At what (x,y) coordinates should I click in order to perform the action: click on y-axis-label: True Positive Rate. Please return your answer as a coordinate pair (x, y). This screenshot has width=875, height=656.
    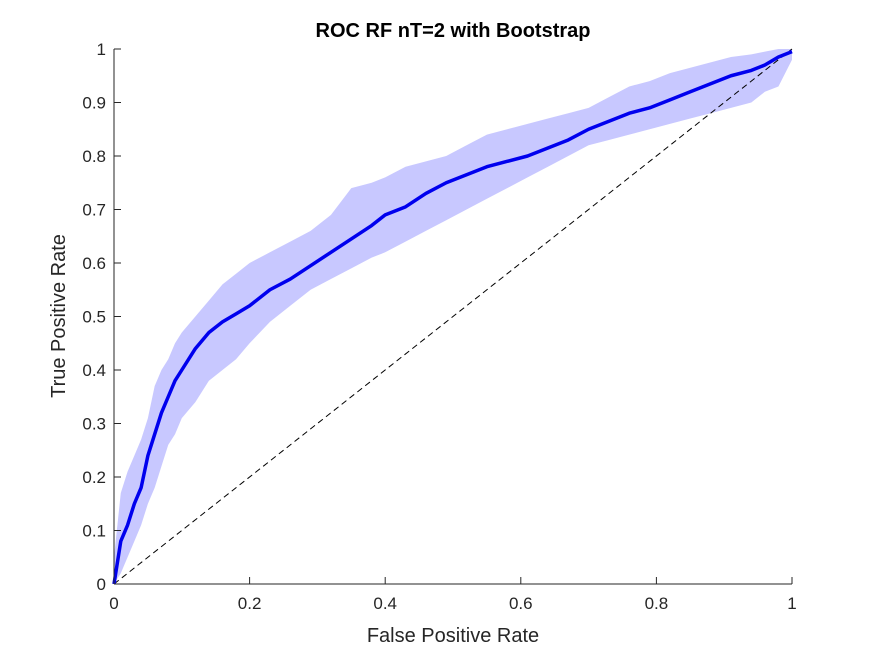
    Looking at the image, I should click on (59, 316).